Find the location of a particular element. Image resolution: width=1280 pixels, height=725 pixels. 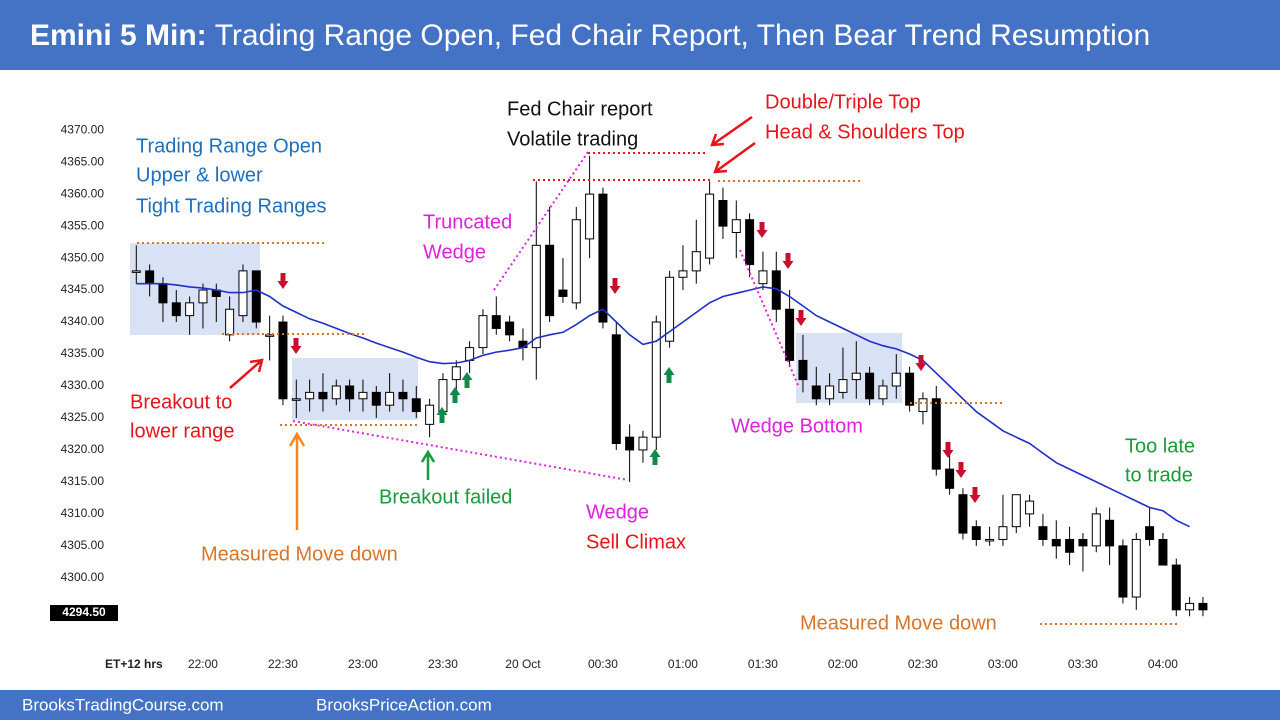

y-tick-label: 4370.00 is located at coordinates (83, 129).